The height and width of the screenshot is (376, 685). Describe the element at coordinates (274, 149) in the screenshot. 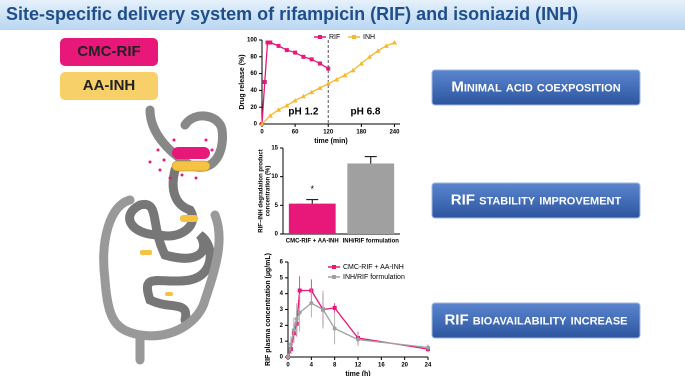

I see `y-tick-label: 15` at that location.